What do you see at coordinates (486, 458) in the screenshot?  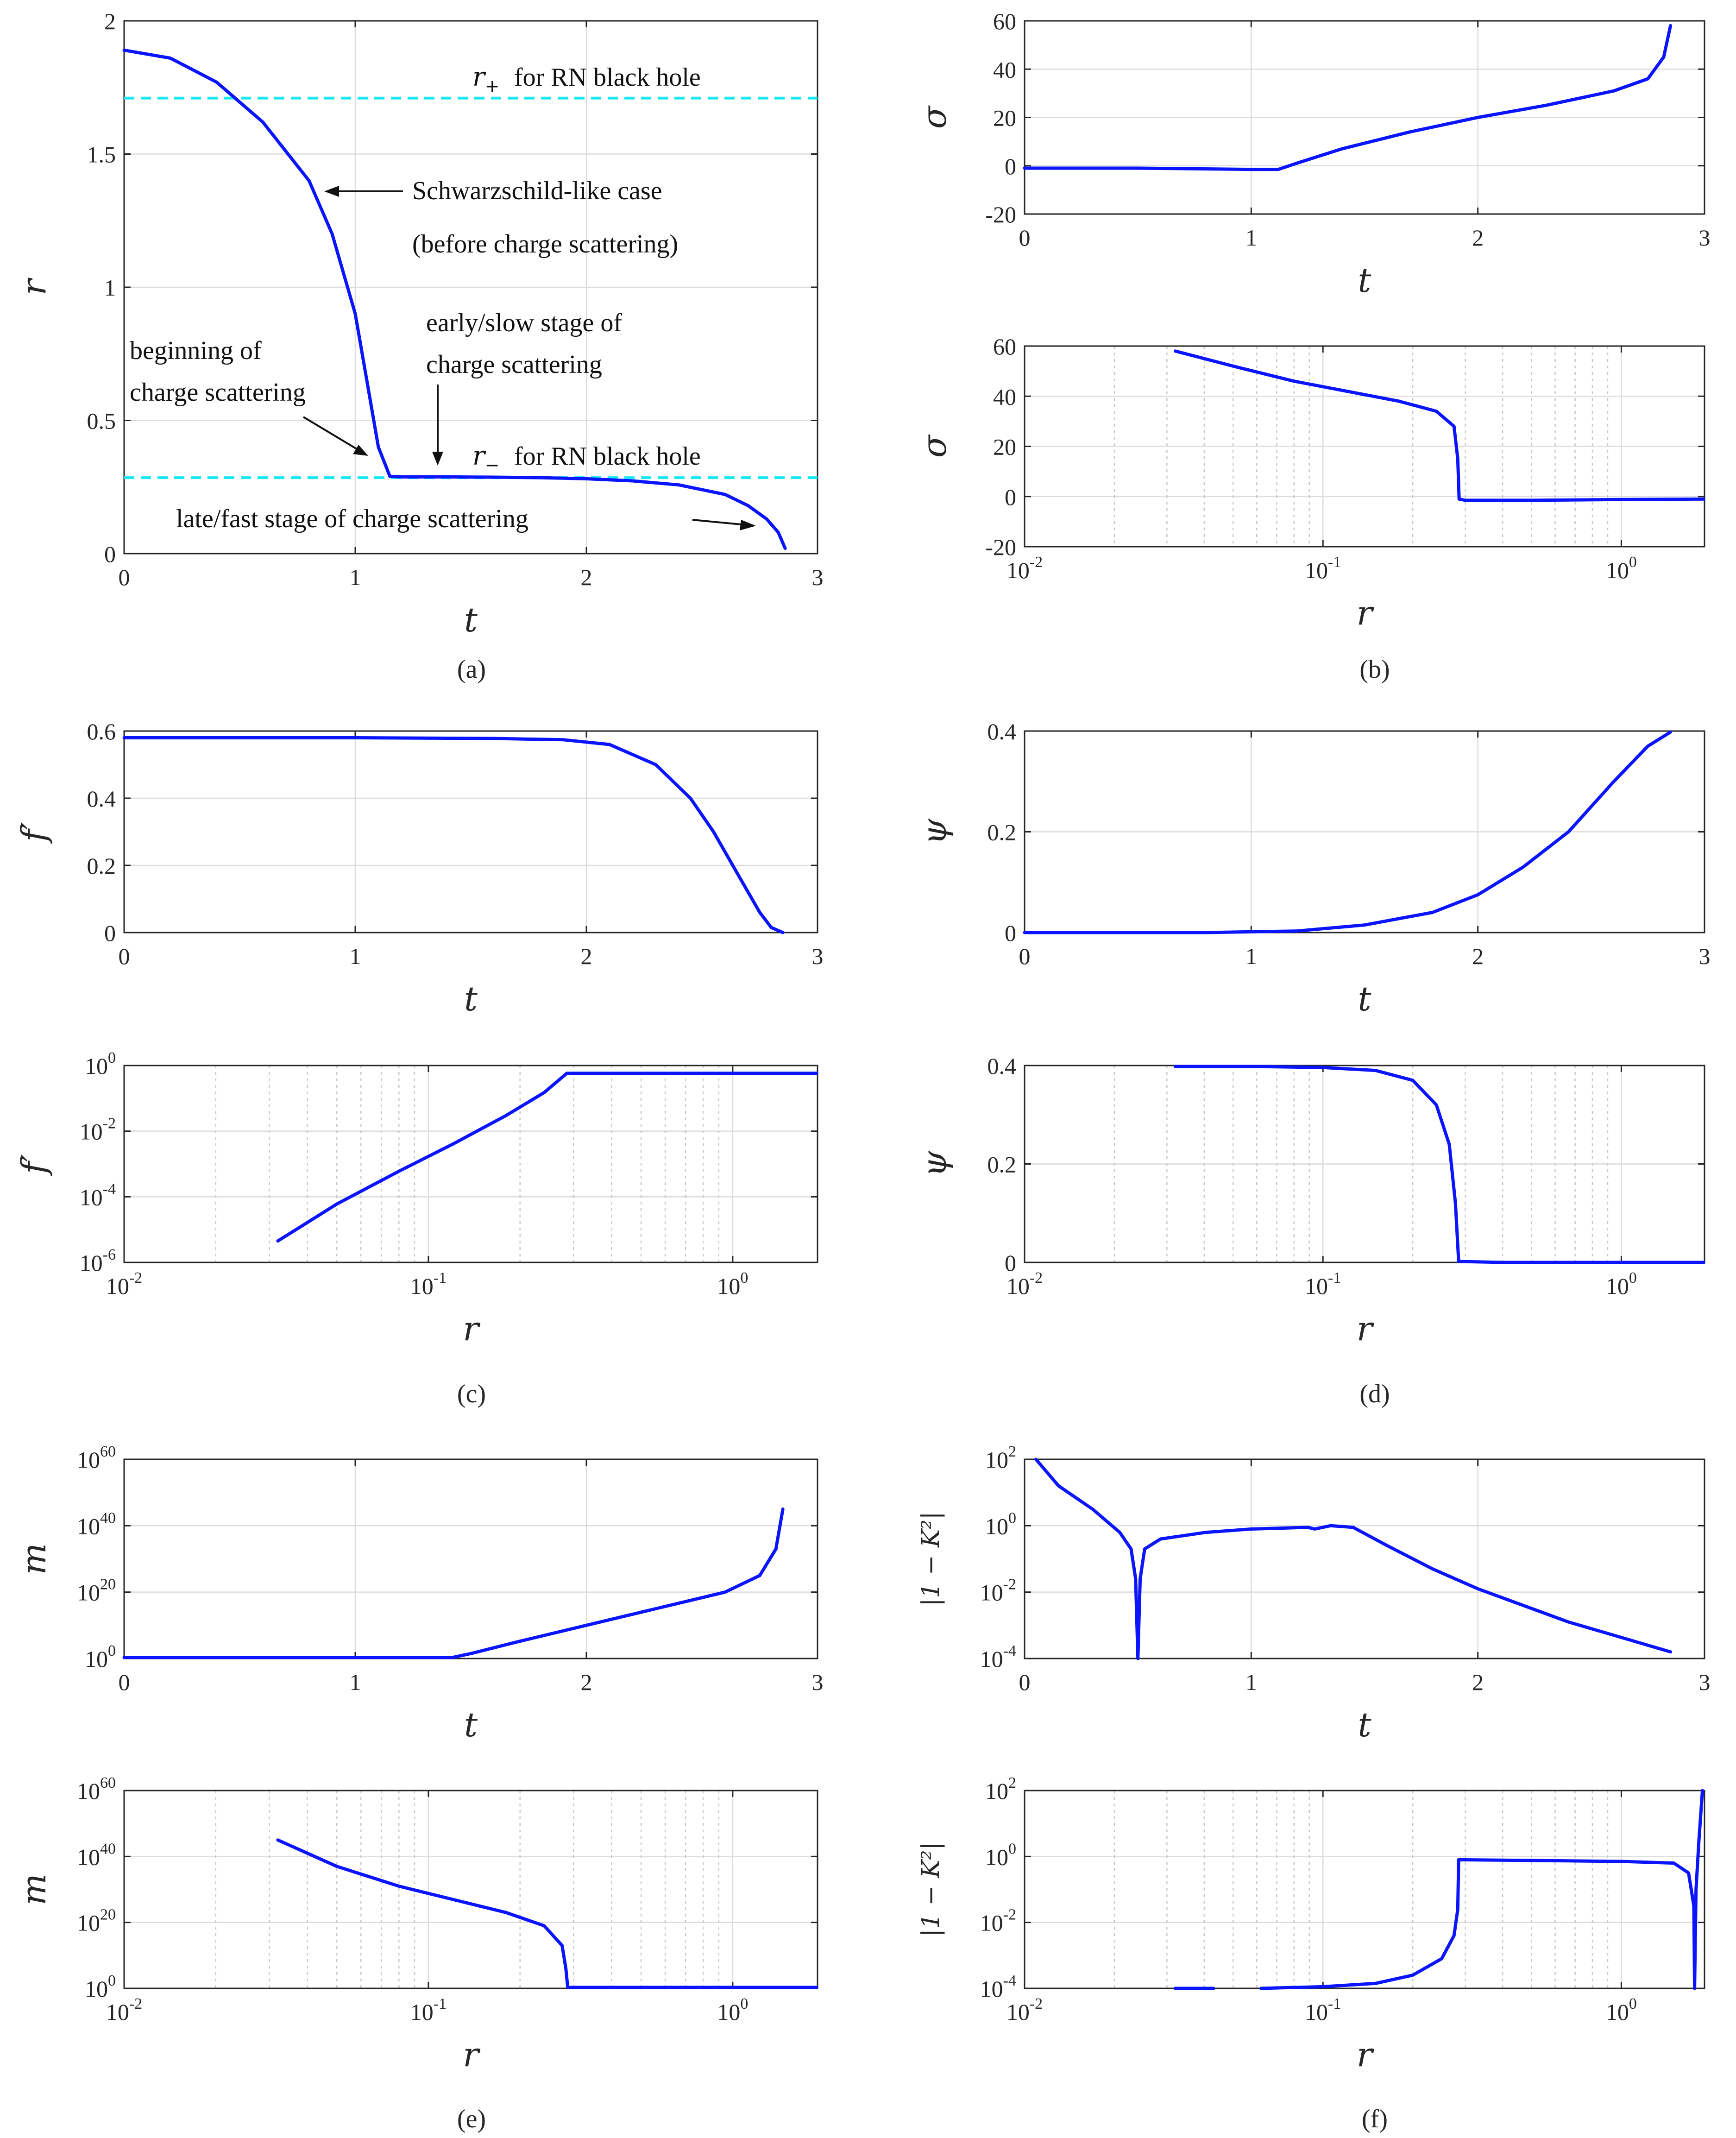 I see `r-minus-symbol: r−` at bounding box center [486, 458].